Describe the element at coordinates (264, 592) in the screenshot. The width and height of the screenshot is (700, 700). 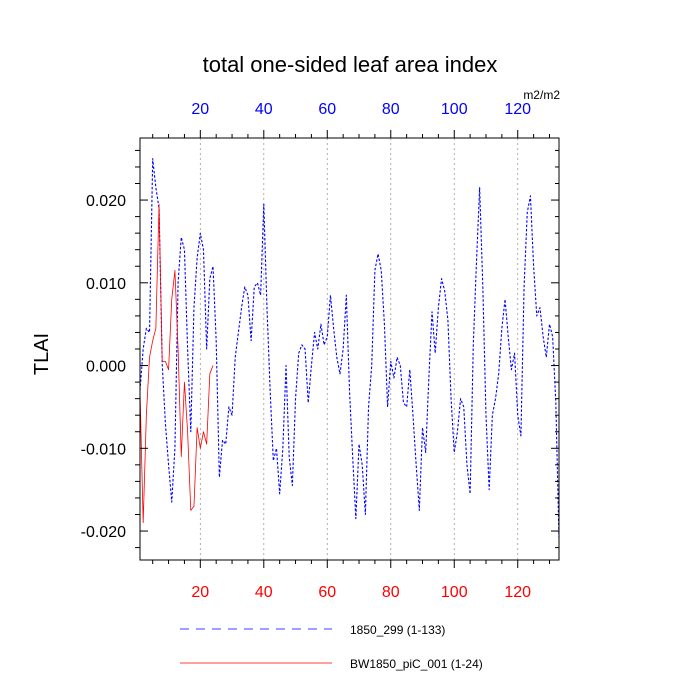
I see `x-bottom-tick-label-1: 40` at that location.